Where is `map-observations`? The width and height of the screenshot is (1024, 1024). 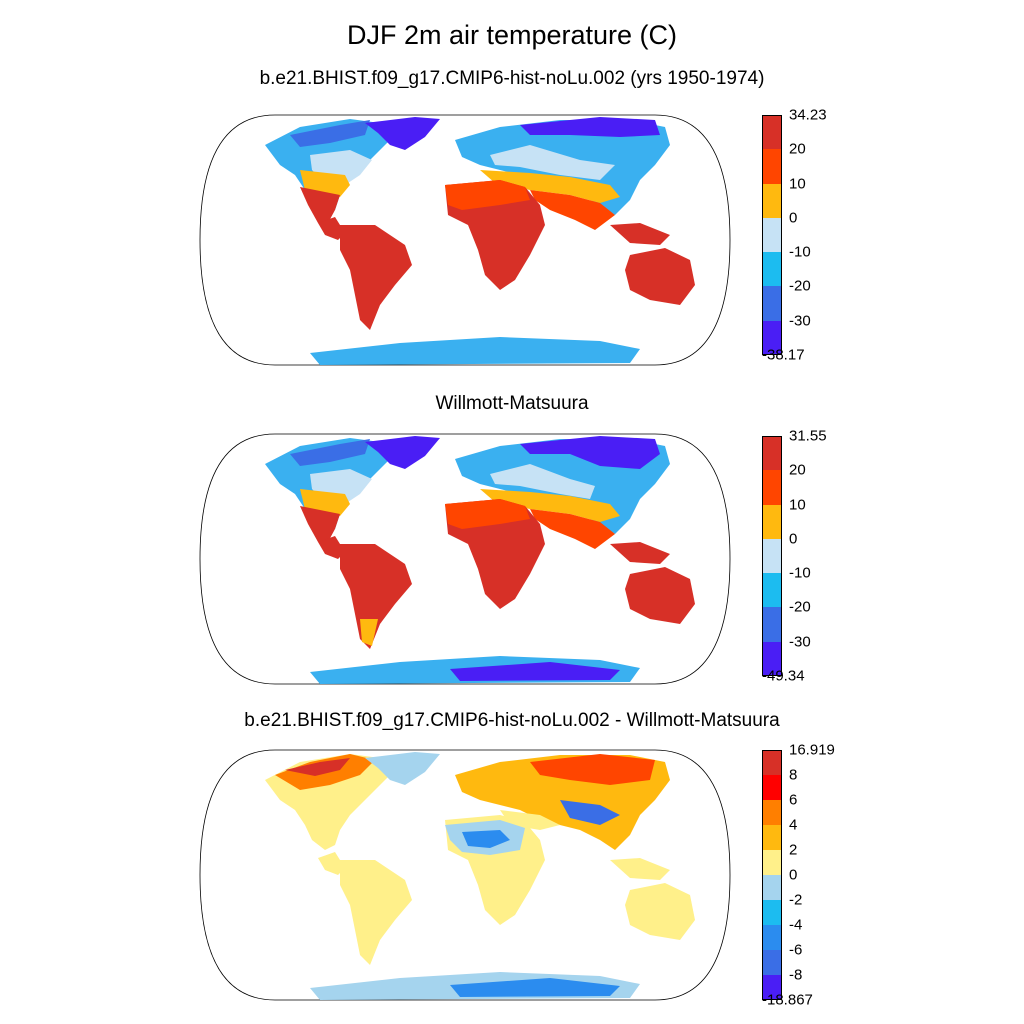
map-observations is located at coordinates (465, 559).